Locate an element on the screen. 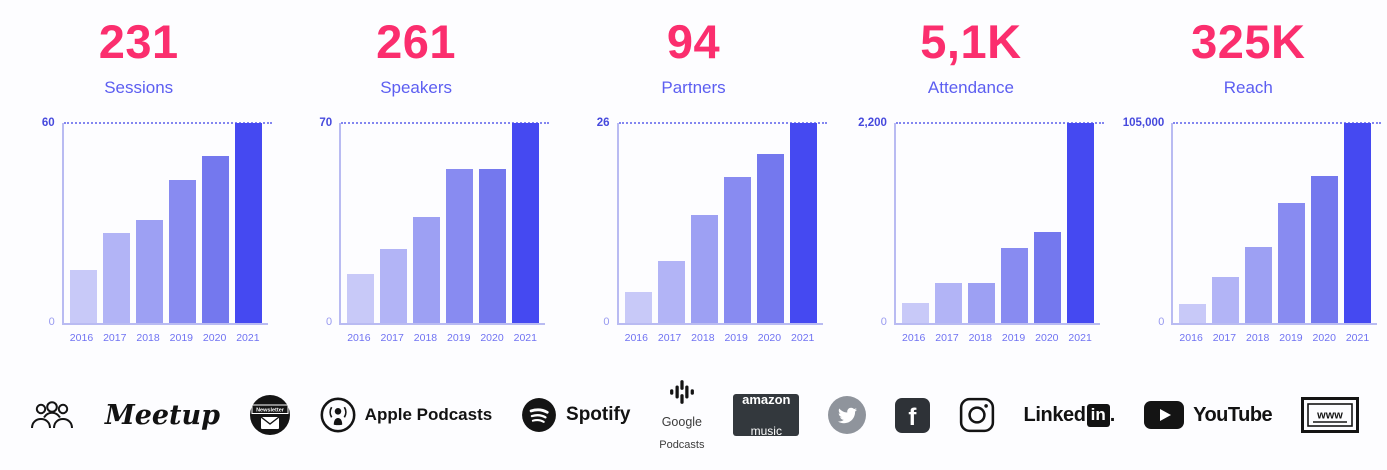 This screenshot has width=1387, height=470. stat-value-sessions: 231 is located at coordinates (138, 41).